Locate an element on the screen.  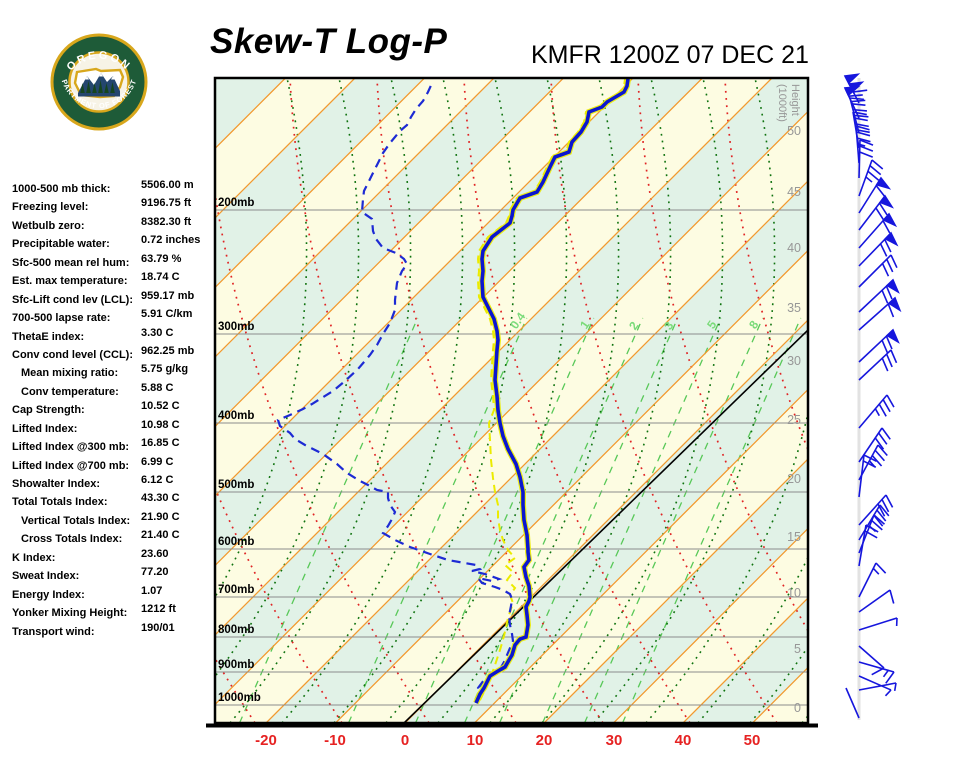
stat-row: Est. max temperature: 18.74 C is located at coordinates (114, 280).